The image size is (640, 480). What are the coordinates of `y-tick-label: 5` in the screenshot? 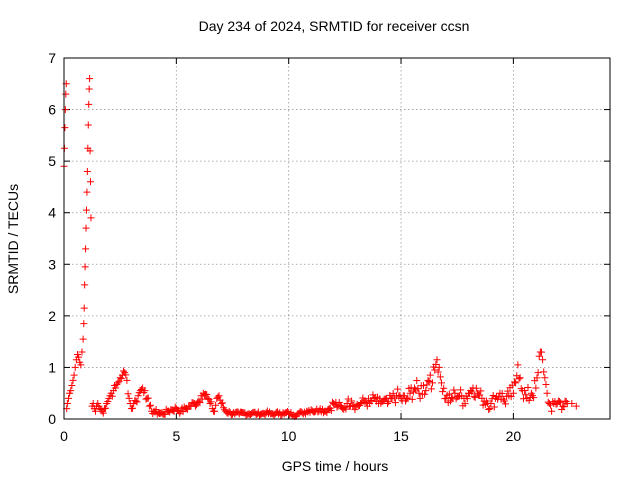 It's located at (52, 161).